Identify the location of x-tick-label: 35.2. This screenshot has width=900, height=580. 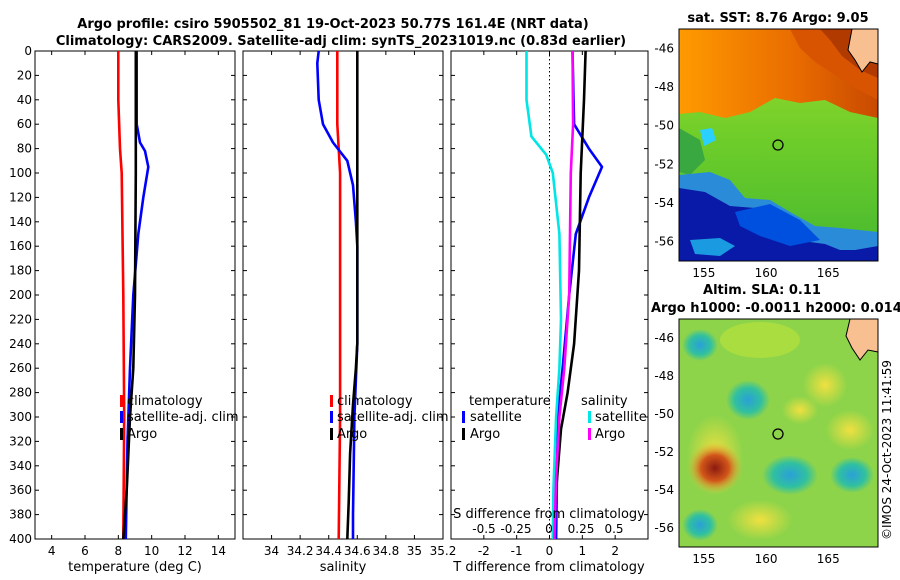
(443, 551).